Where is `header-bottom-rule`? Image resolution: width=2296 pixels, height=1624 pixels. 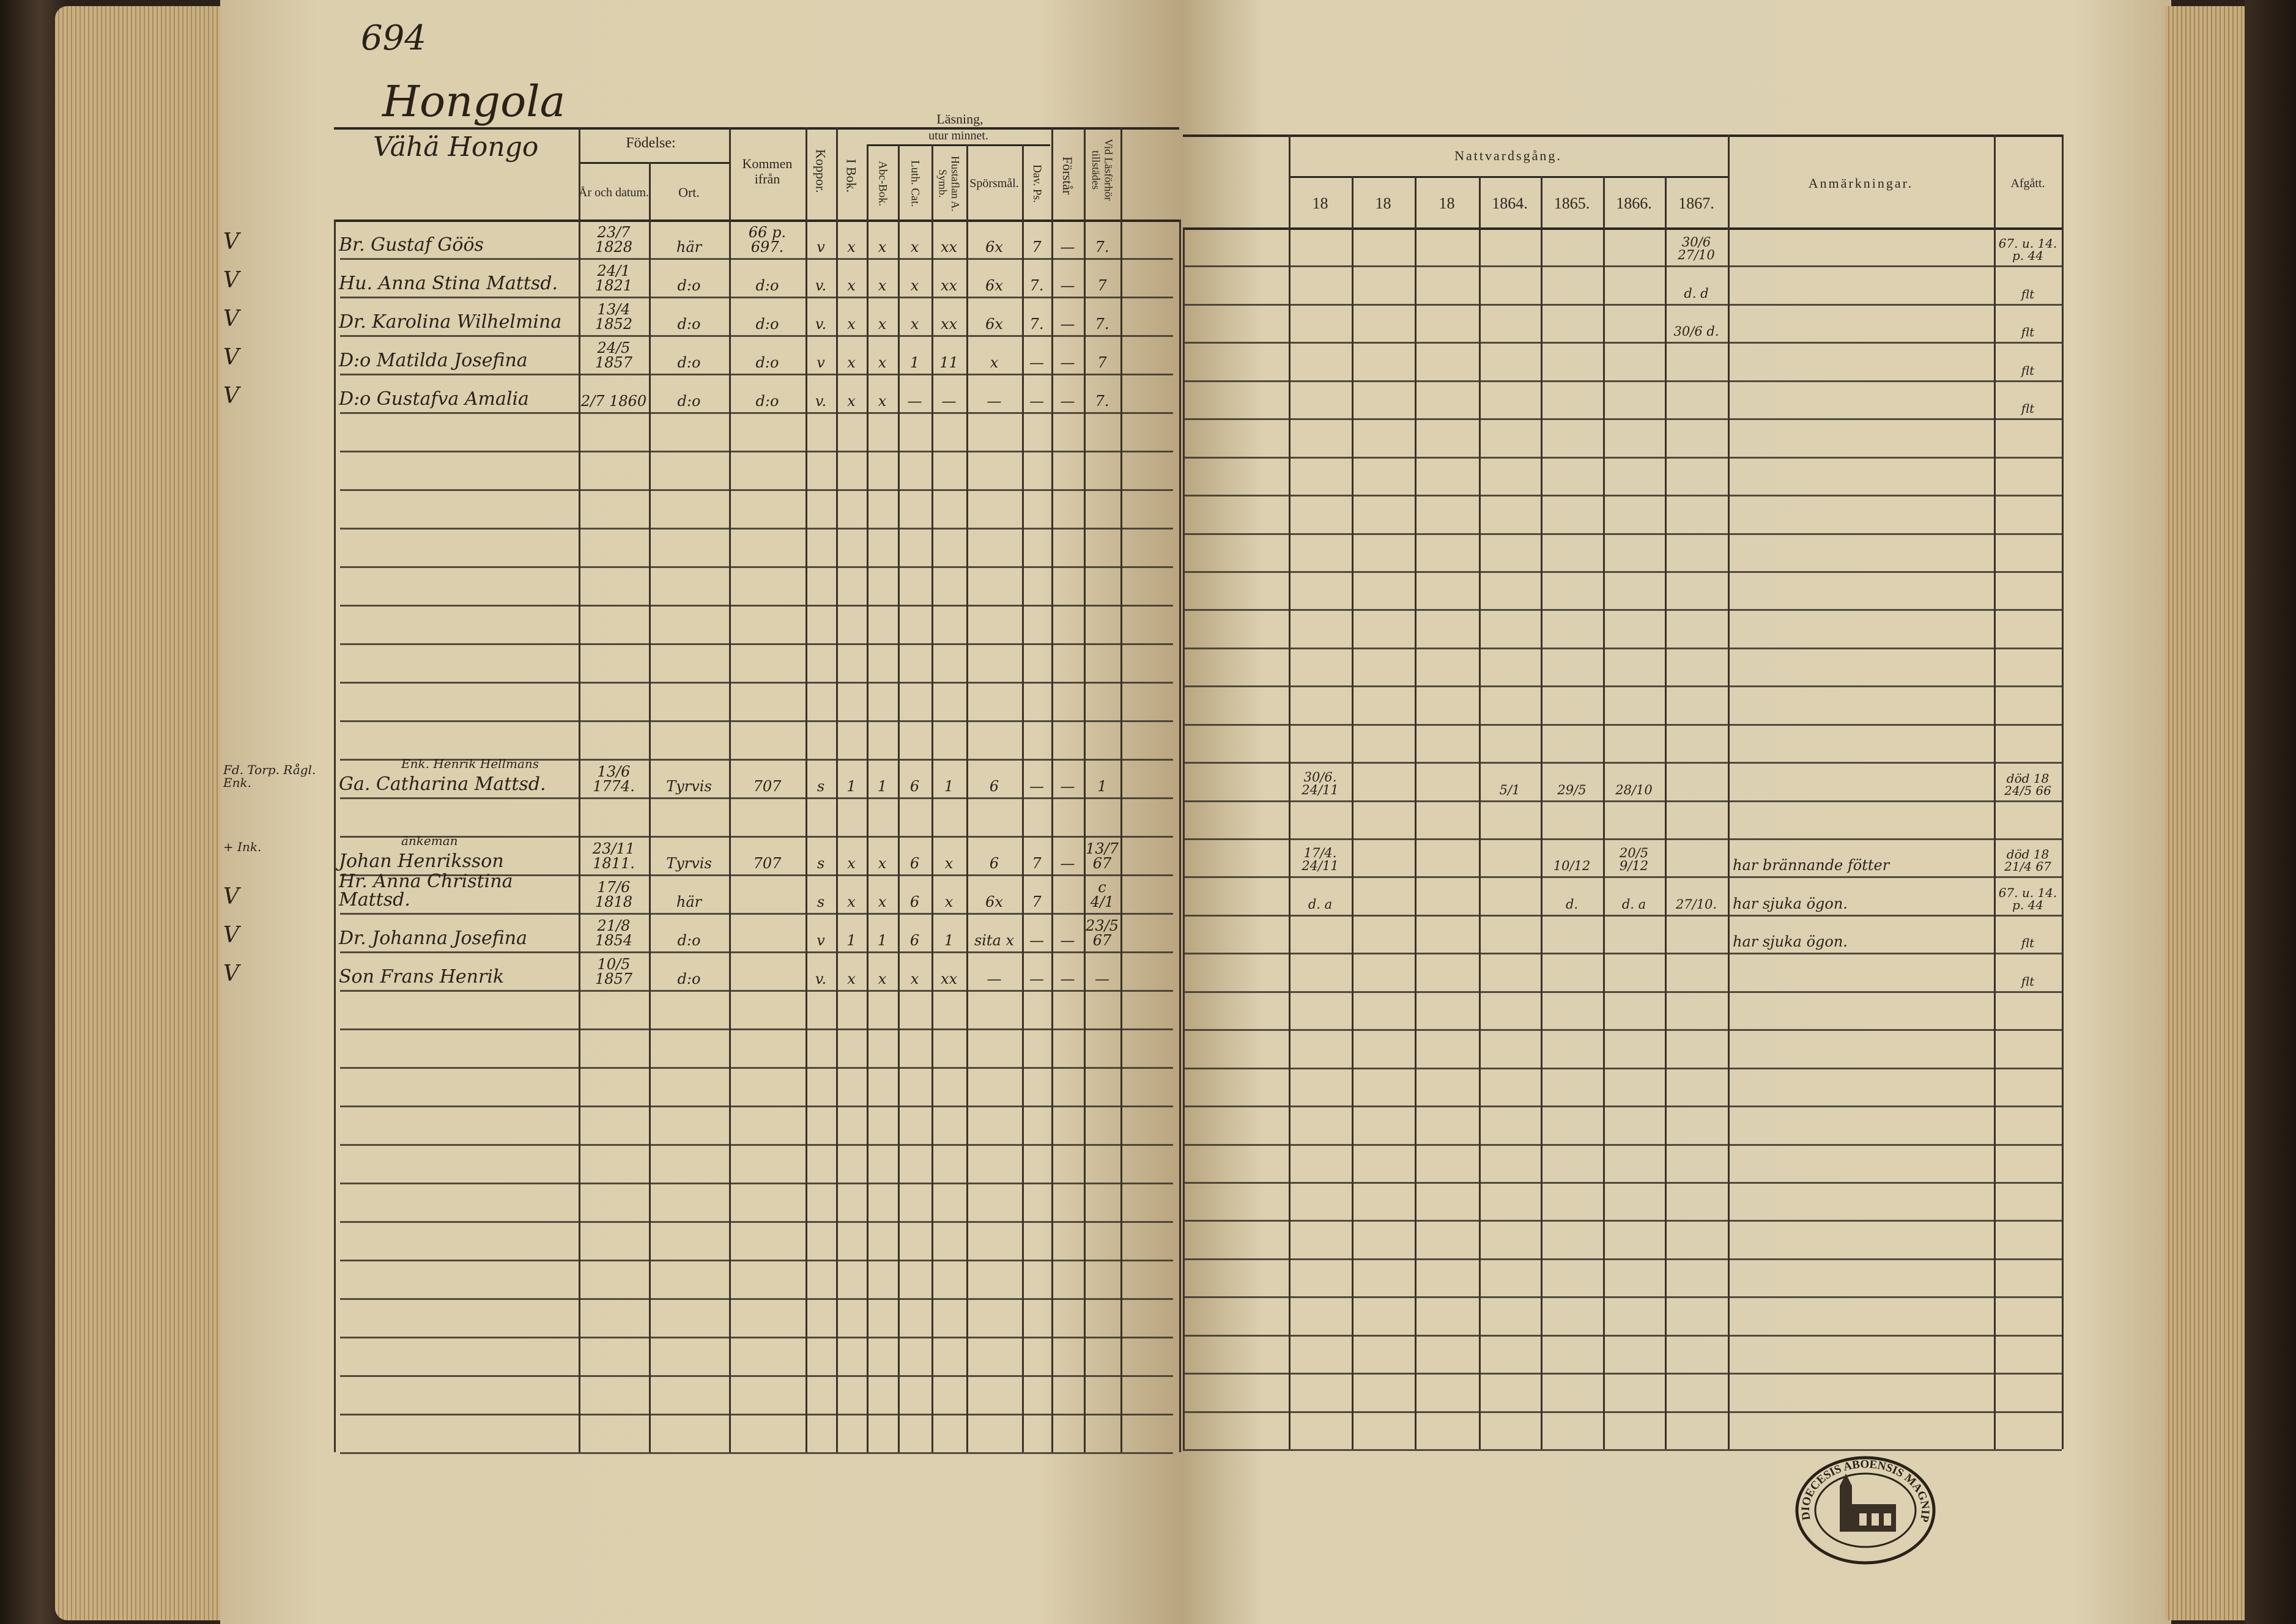 header-bottom-rule is located at coordinates (757, 221).